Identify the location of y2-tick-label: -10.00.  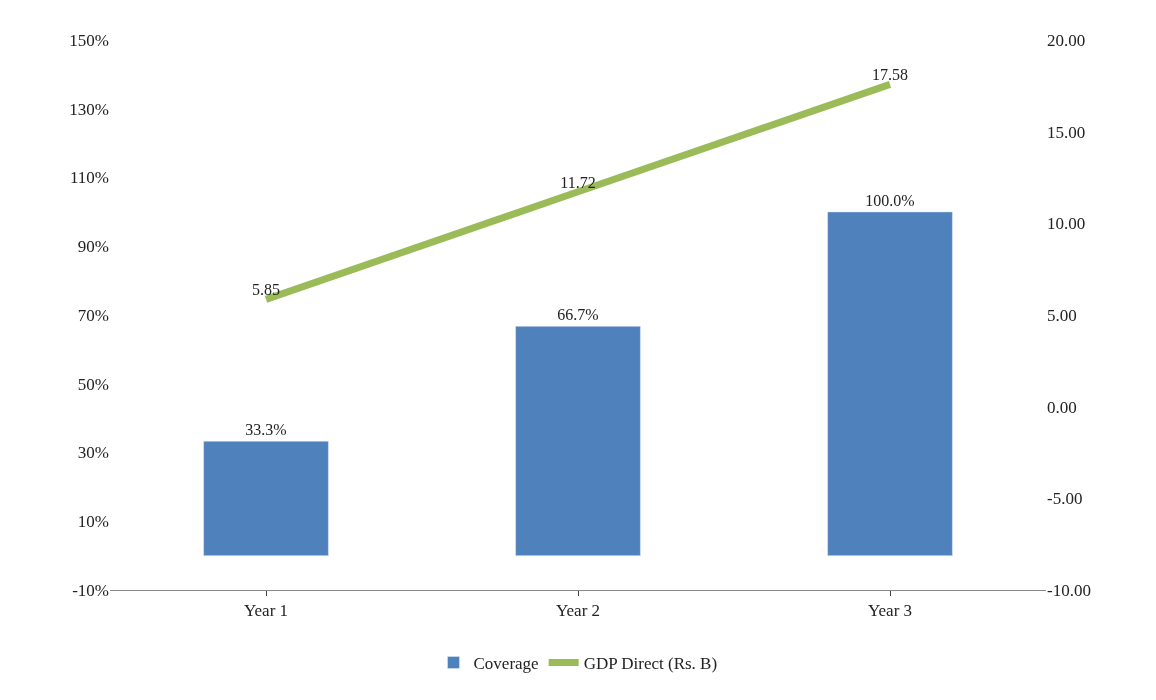
(1069, 590).